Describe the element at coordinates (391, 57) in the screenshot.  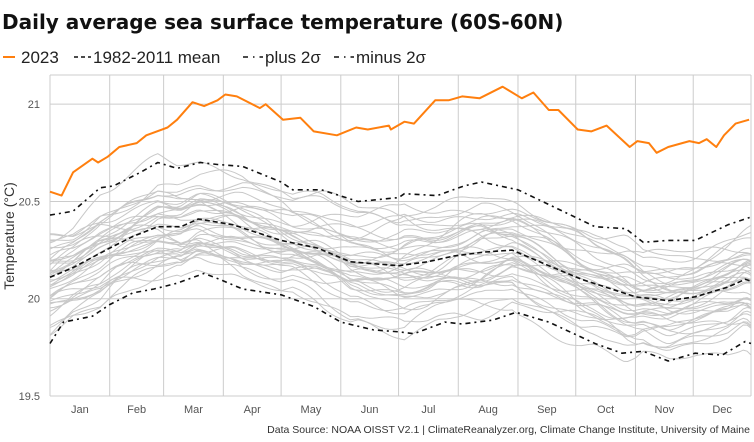
I see `legend-label-minus-2sigma: minus 2σ` at that location.